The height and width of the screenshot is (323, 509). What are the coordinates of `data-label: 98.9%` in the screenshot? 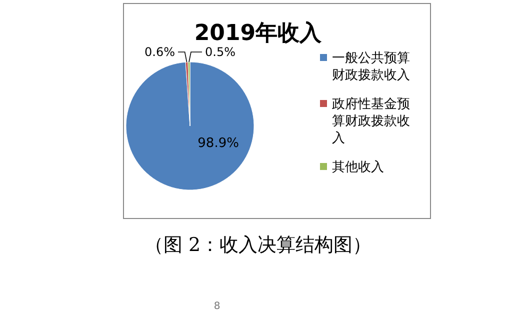 It's located at (218, 143).